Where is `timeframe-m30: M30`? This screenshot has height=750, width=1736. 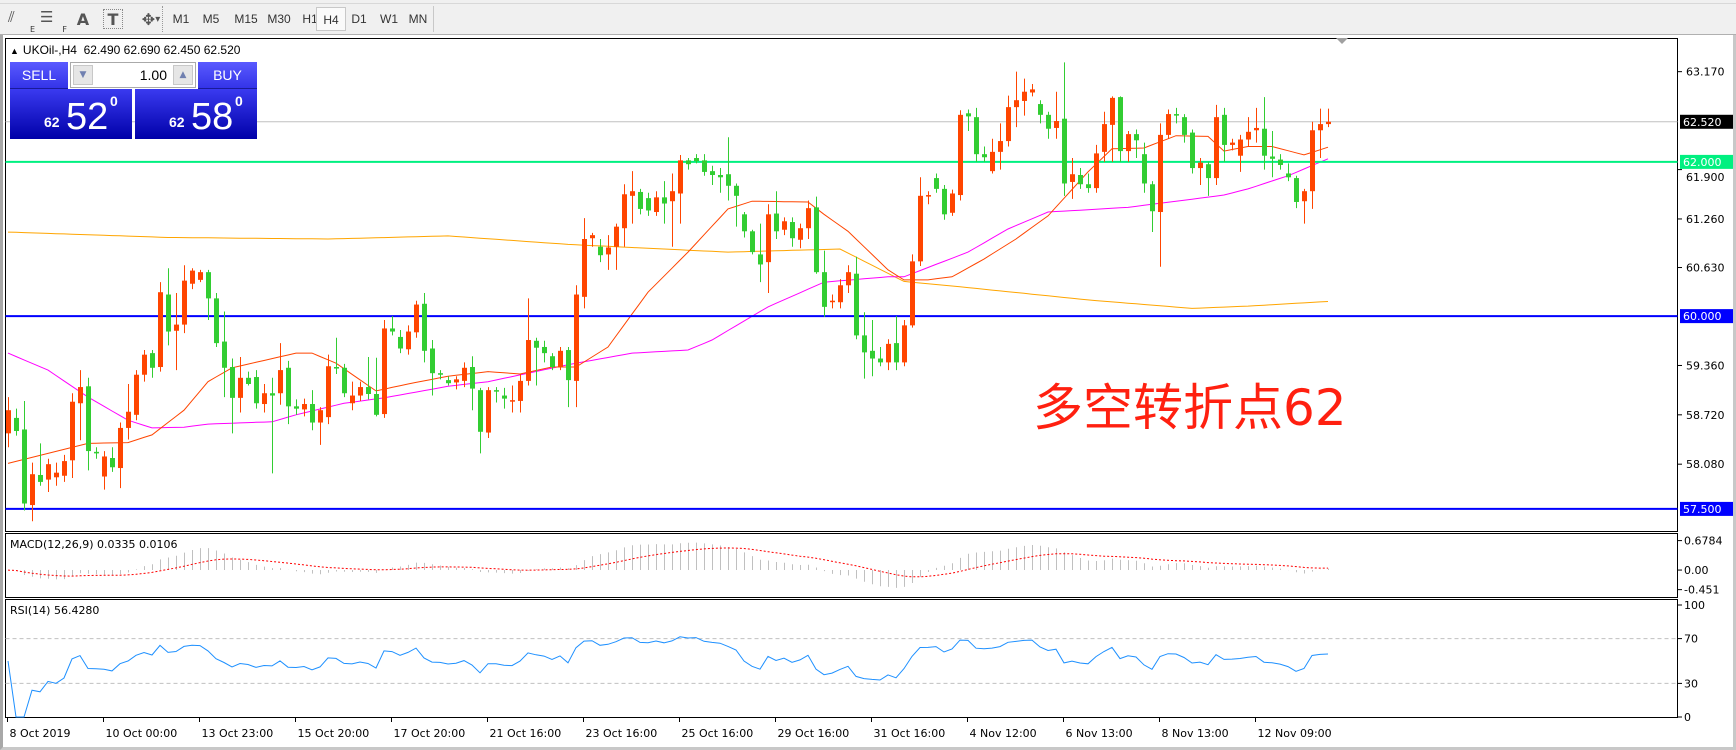 timeframe-m30: M30 is located at coordinates (279, 19).